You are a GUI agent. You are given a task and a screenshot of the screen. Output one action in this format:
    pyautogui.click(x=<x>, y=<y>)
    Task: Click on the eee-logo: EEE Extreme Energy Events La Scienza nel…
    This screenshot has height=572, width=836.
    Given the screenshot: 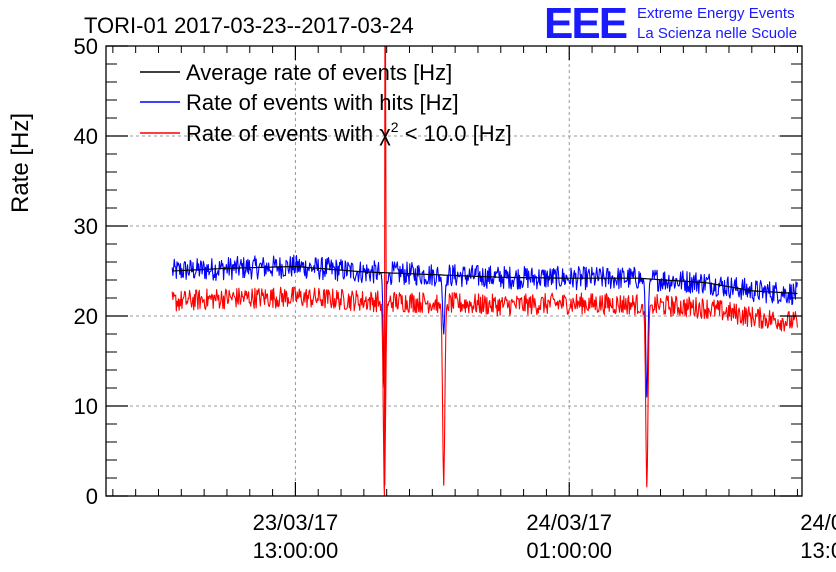 What is the action you would take?
    pyautogui.click(x=670, y=24)
    